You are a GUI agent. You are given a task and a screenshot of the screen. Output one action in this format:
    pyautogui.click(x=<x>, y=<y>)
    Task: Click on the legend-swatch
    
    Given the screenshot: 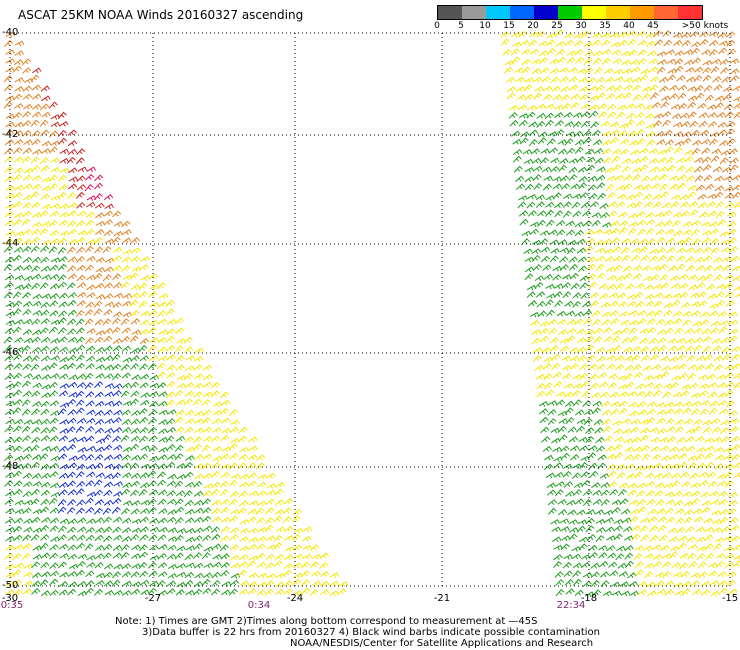 What is the action you would take?
    pyautogui.click(x=522, y=12)
    